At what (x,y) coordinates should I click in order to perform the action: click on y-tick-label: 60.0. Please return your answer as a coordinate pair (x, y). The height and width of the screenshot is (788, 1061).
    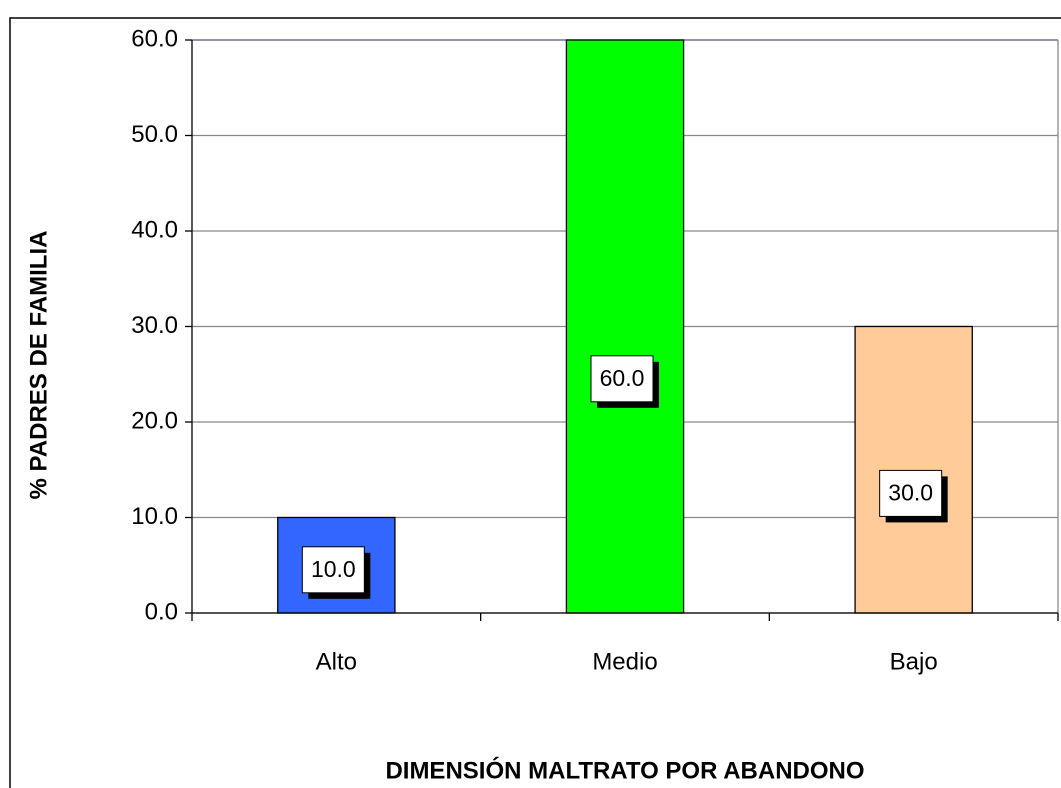
    Looking at the image, I should click on (154, 38).